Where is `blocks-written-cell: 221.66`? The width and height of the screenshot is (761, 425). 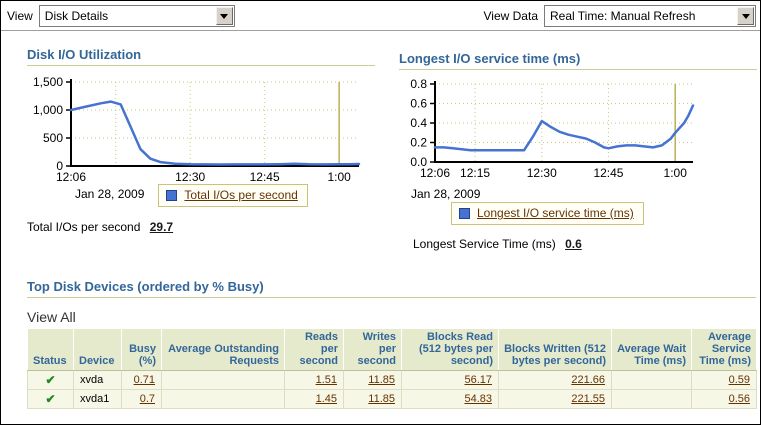
blocks-written-cell: 221.66 is located at coordinates (555, 380).